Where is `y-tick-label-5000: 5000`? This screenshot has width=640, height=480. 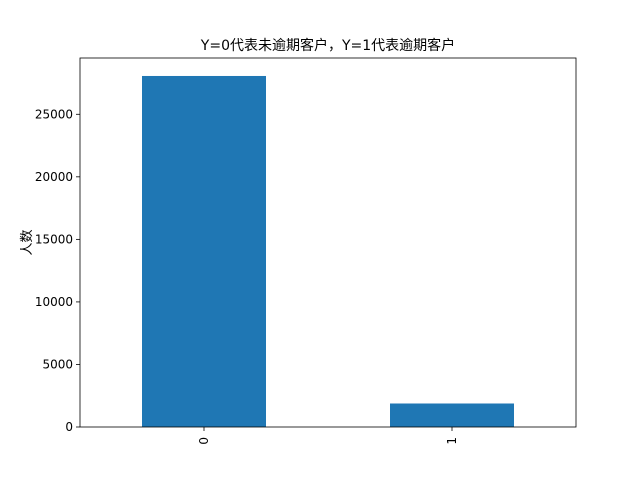 y-tick-label-5000: 5000 is located at coordinates (57, 364).